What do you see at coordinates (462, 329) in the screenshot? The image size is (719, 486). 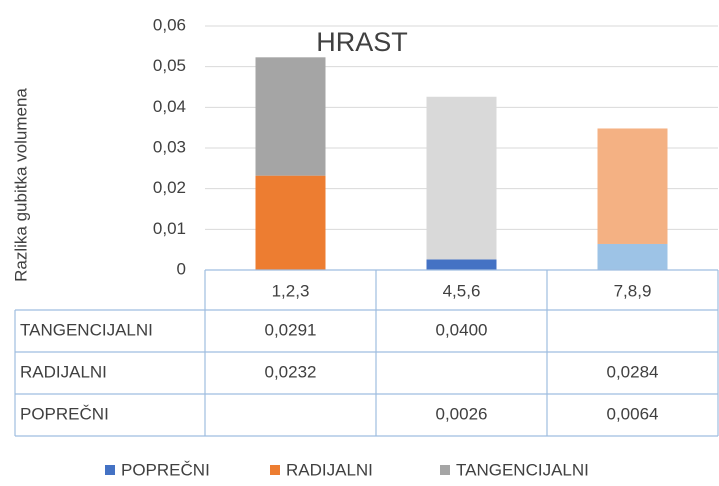 I see `table-value: 0,0400` at bounding box center [462, 329].